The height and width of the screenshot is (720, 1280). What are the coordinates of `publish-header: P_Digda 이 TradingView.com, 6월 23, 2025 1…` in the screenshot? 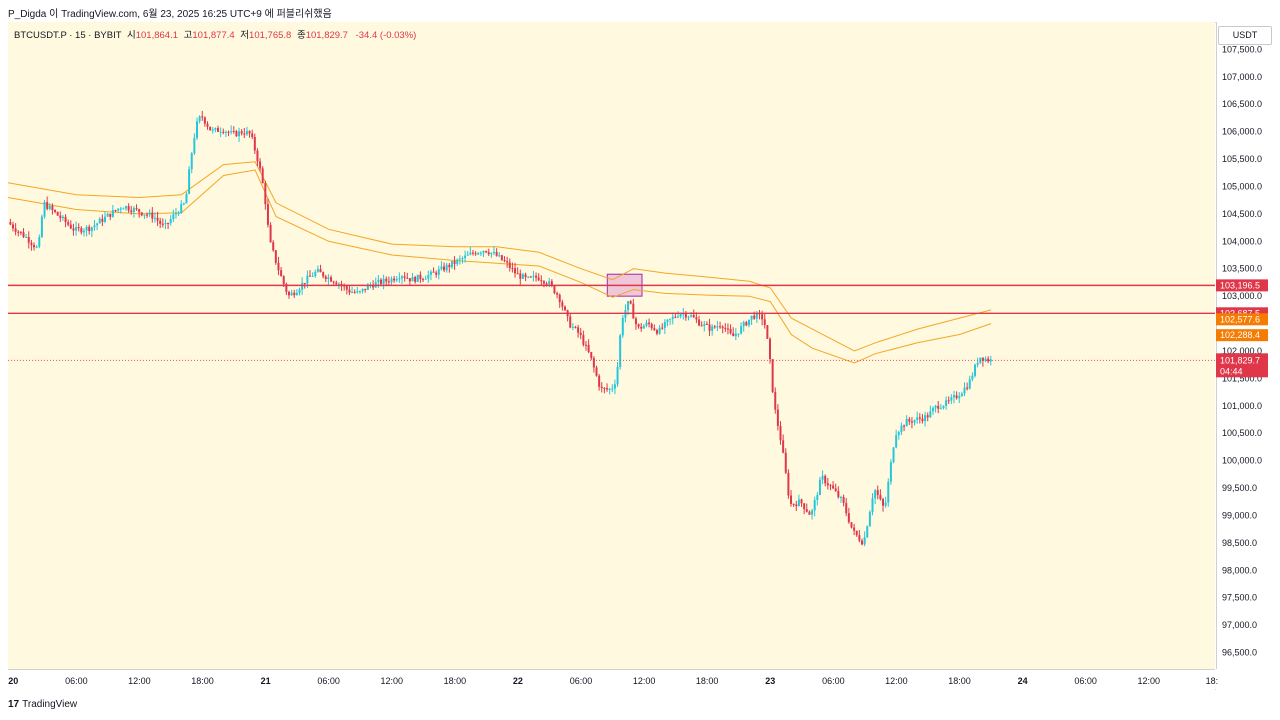 It's located at (640, 11).